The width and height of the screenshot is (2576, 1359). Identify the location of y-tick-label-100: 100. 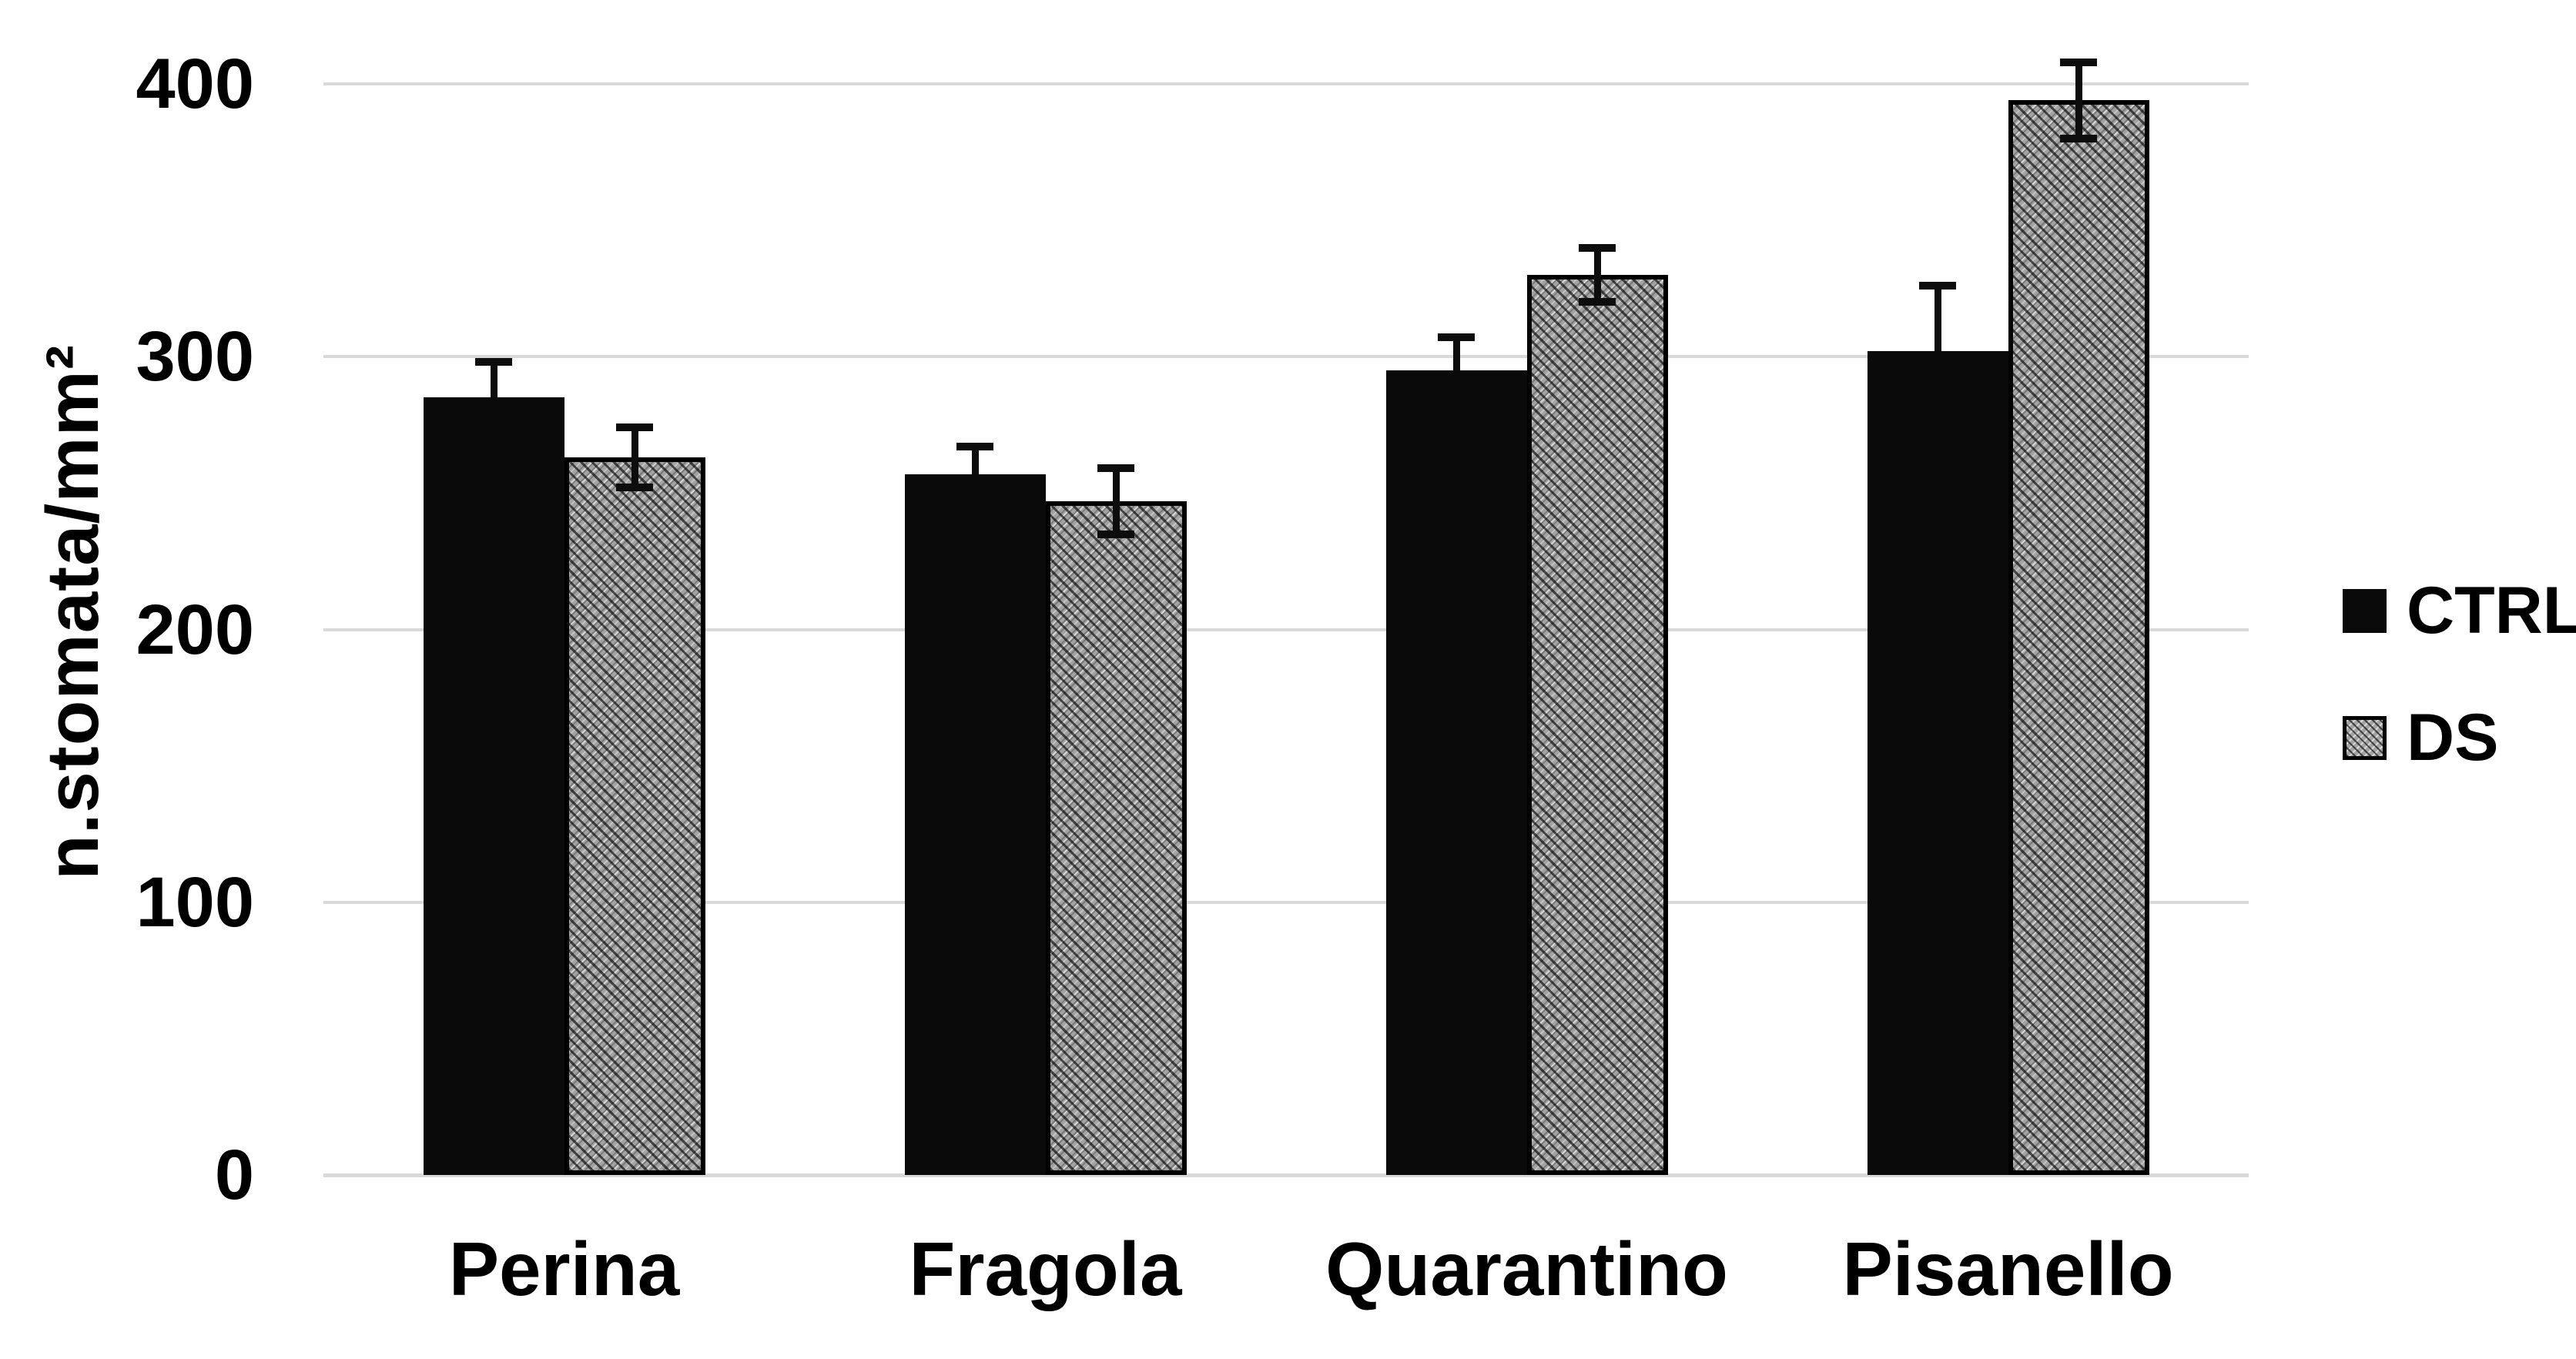
(195, 902).